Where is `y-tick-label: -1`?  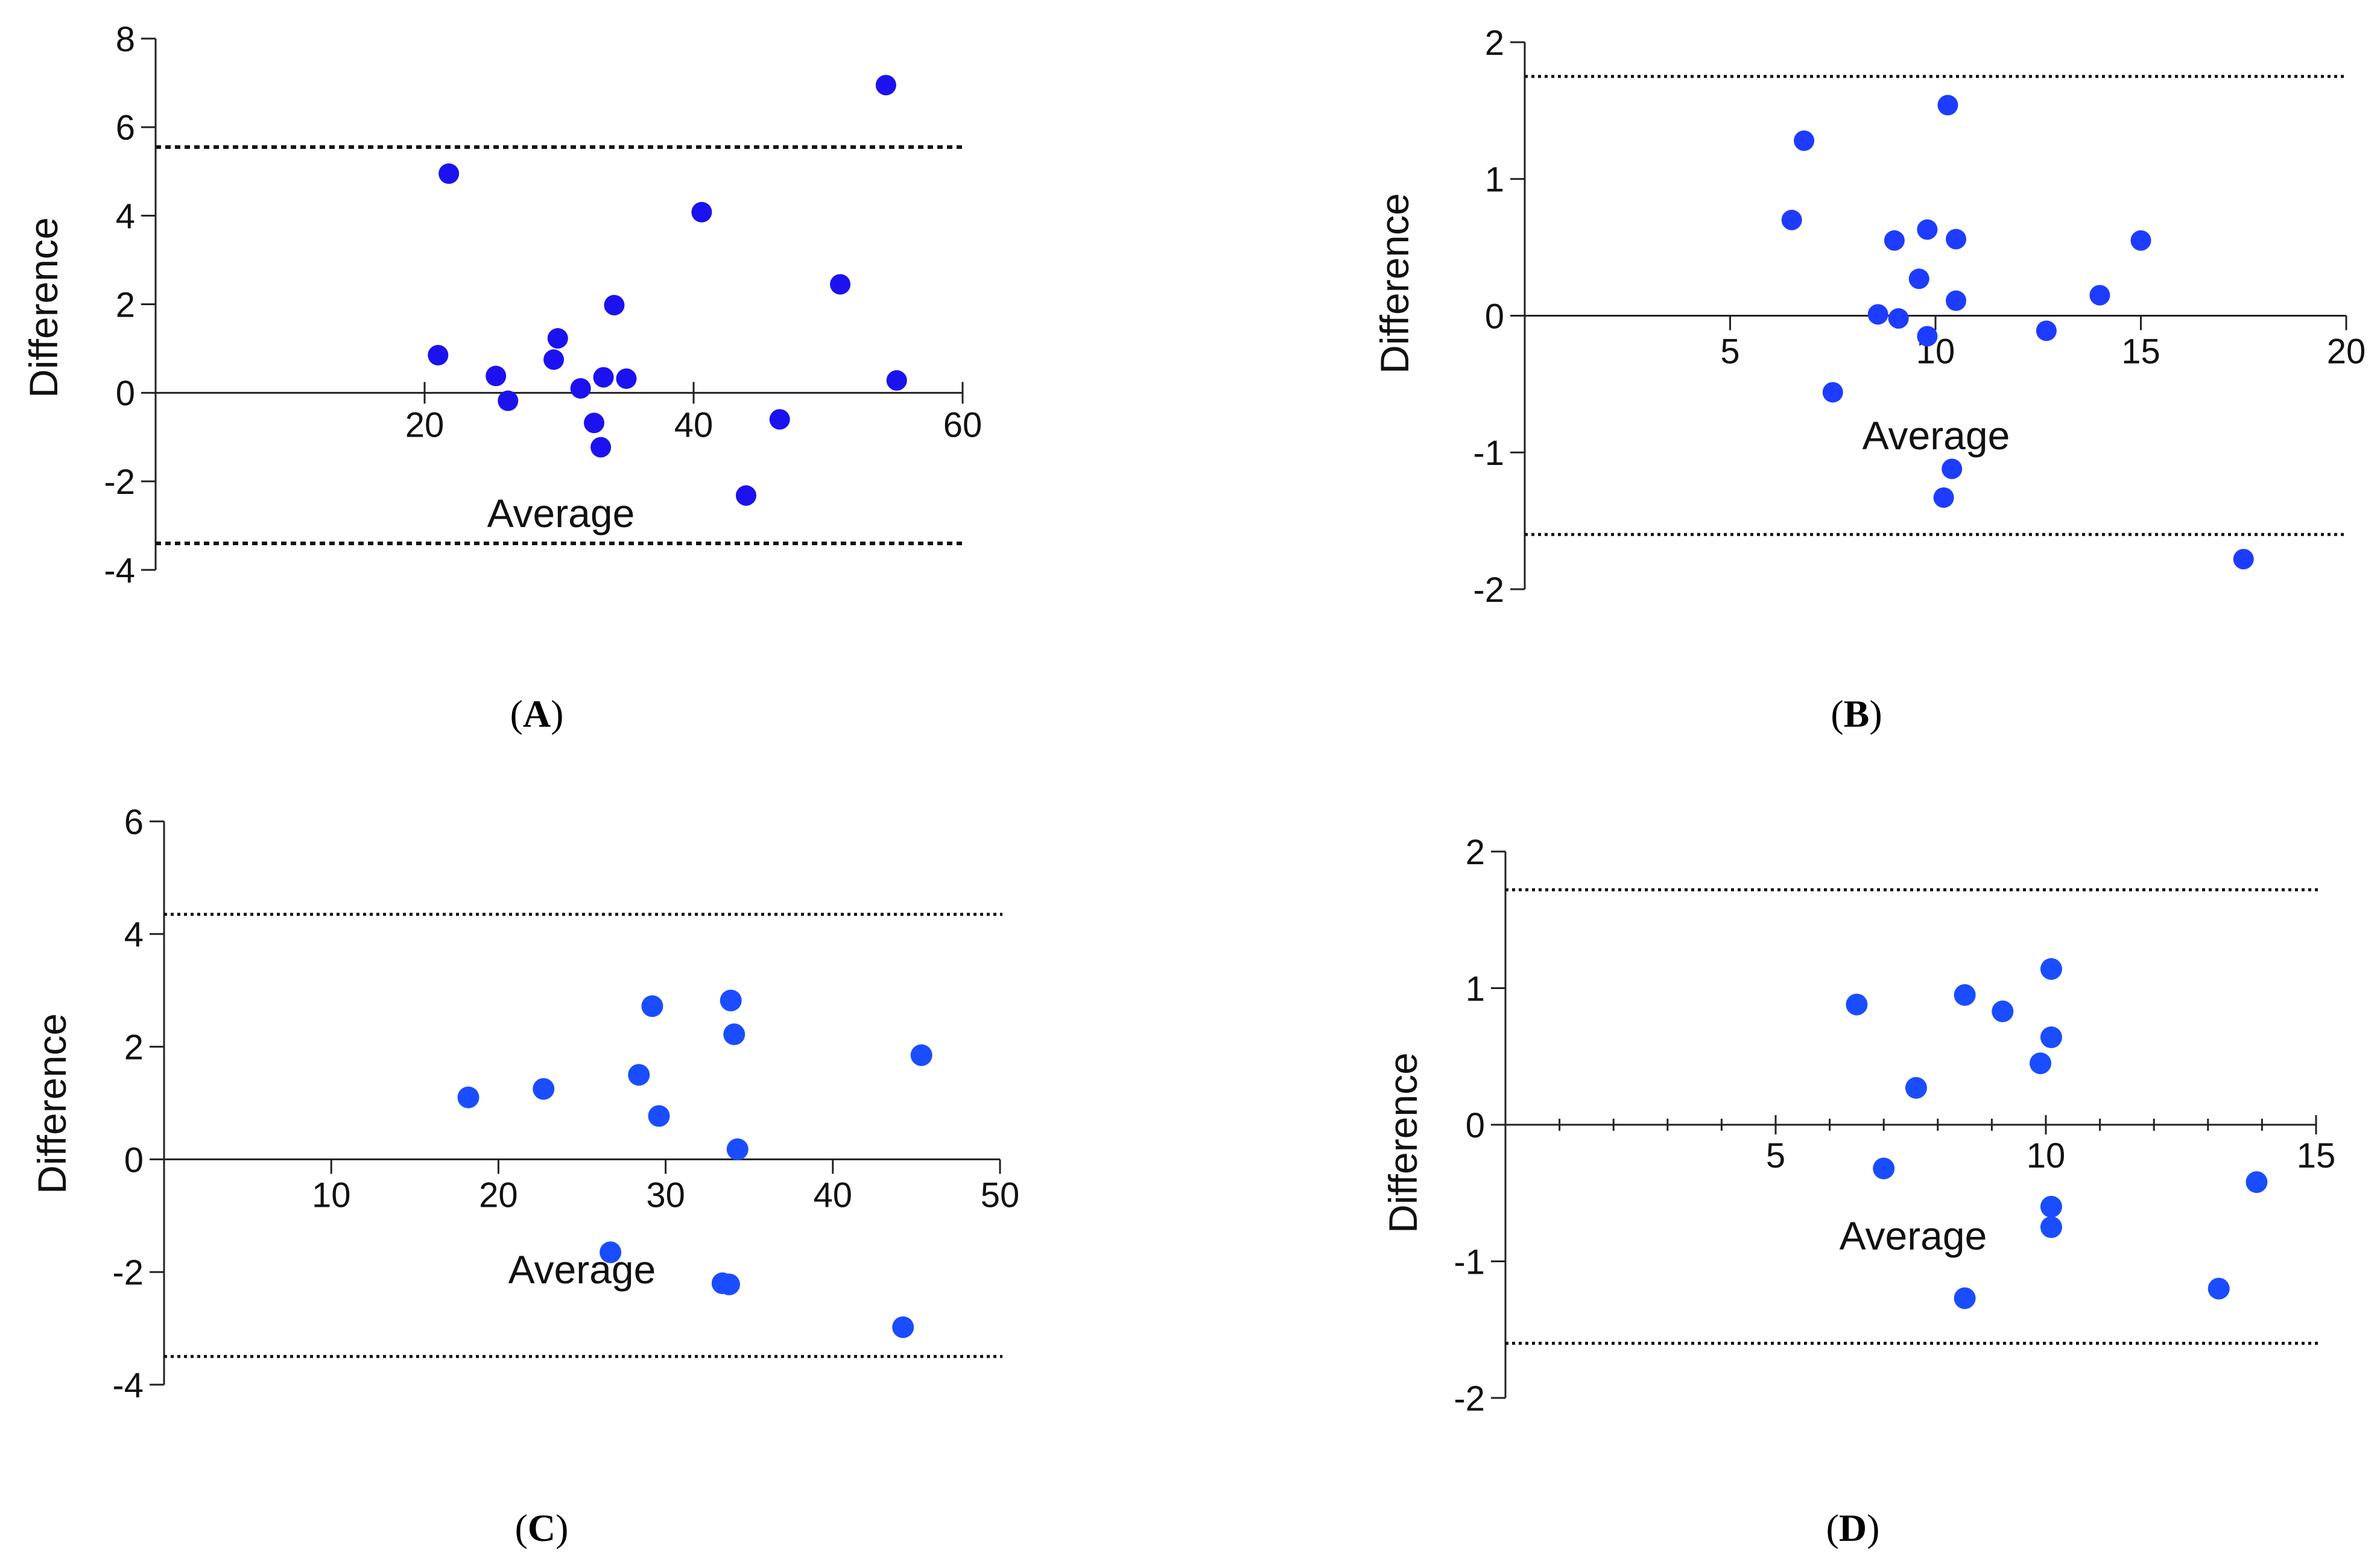 y-tick-label: -1 is located at coordinates (1469, 1262).